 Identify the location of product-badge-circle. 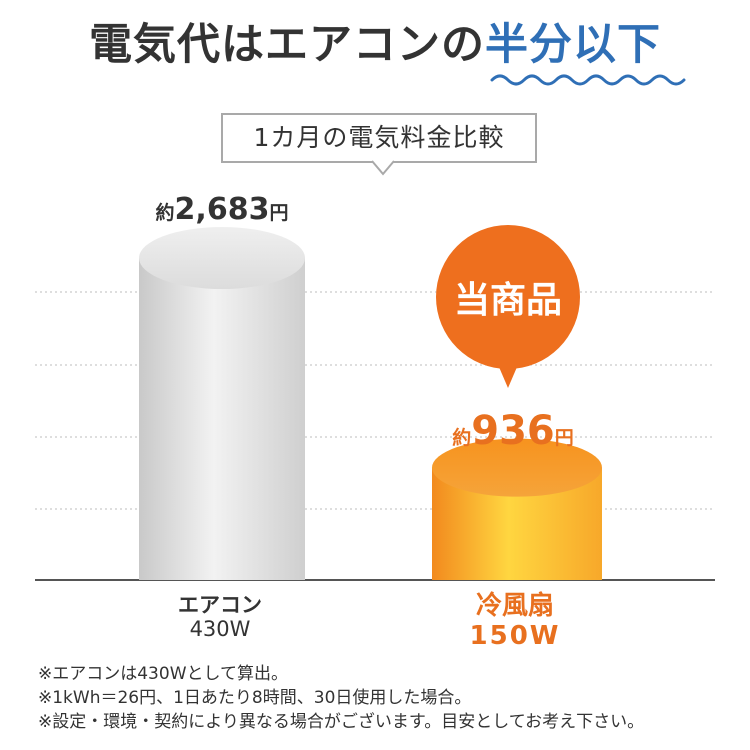
(508, 297).